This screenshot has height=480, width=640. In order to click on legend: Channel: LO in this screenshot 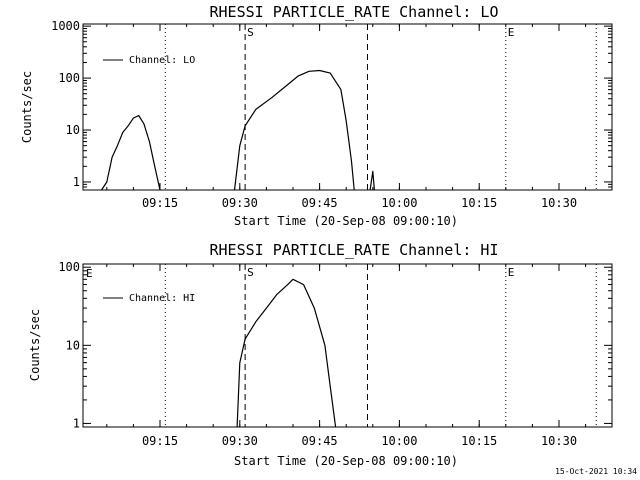, I will do `click(149, 60)`.